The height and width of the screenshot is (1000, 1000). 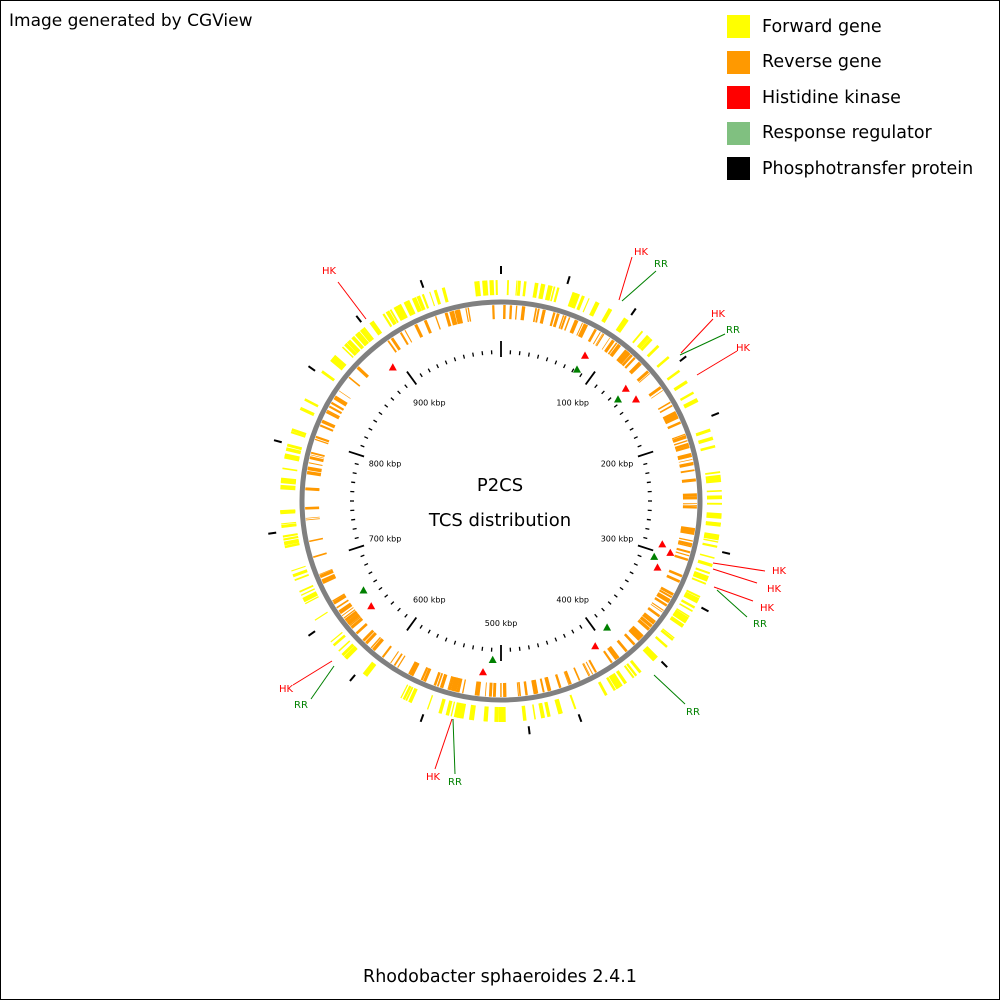 What do you see at coordinates (868, 168) in the screenshot?
I see `legend-label: Phosphotransfer protein` at bounding box center [868, 168].